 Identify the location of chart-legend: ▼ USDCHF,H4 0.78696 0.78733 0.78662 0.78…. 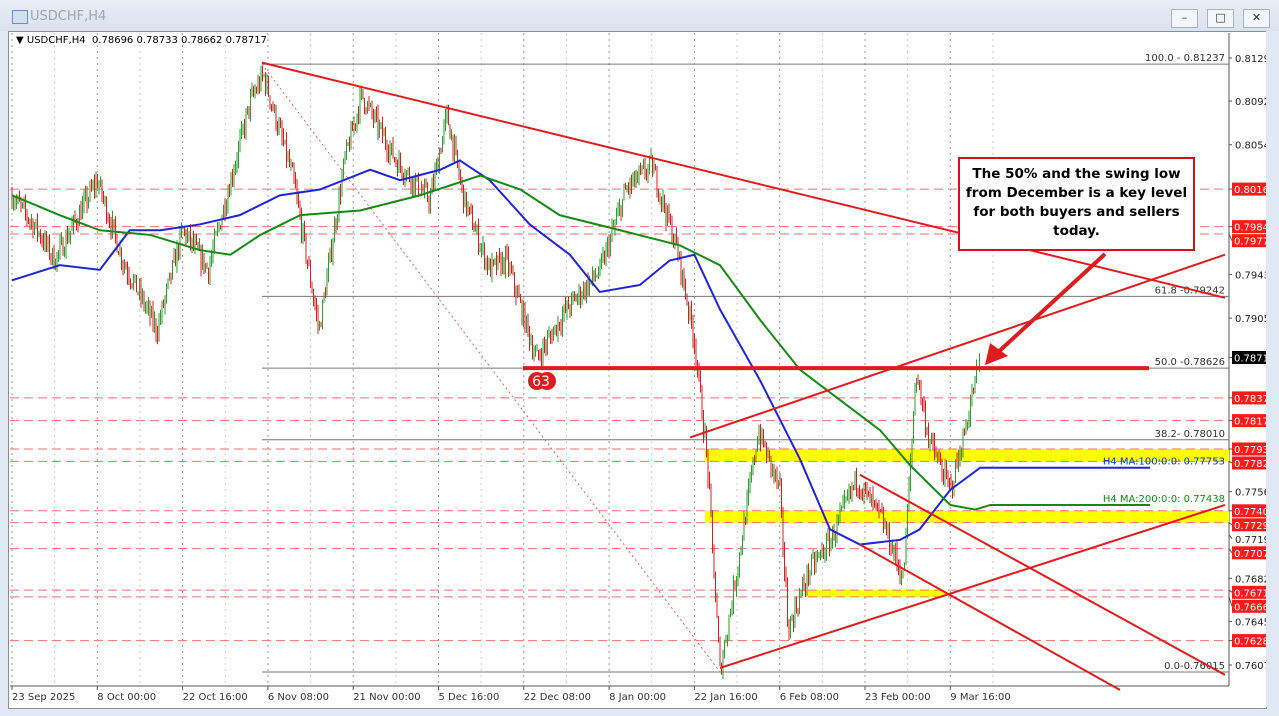
(141, 40).